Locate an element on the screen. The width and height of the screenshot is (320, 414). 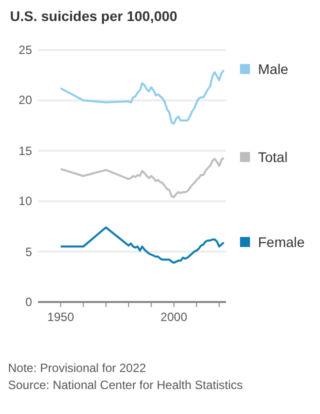
y-tick-label: 25 is located at coordinates (25, 50).